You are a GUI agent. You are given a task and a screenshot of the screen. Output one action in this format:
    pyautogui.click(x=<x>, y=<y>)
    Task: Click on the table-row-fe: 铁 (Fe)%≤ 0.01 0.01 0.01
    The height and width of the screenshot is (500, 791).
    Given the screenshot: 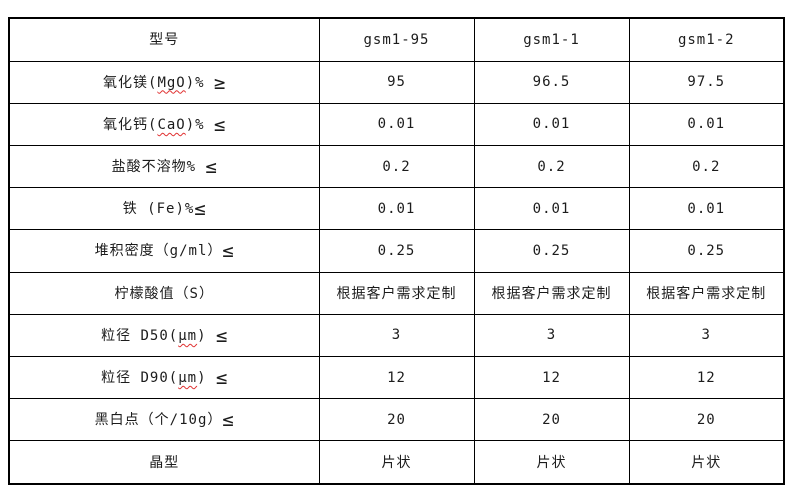 What is the action you would take?
    pyautogui.click(x=396, y=209)
    